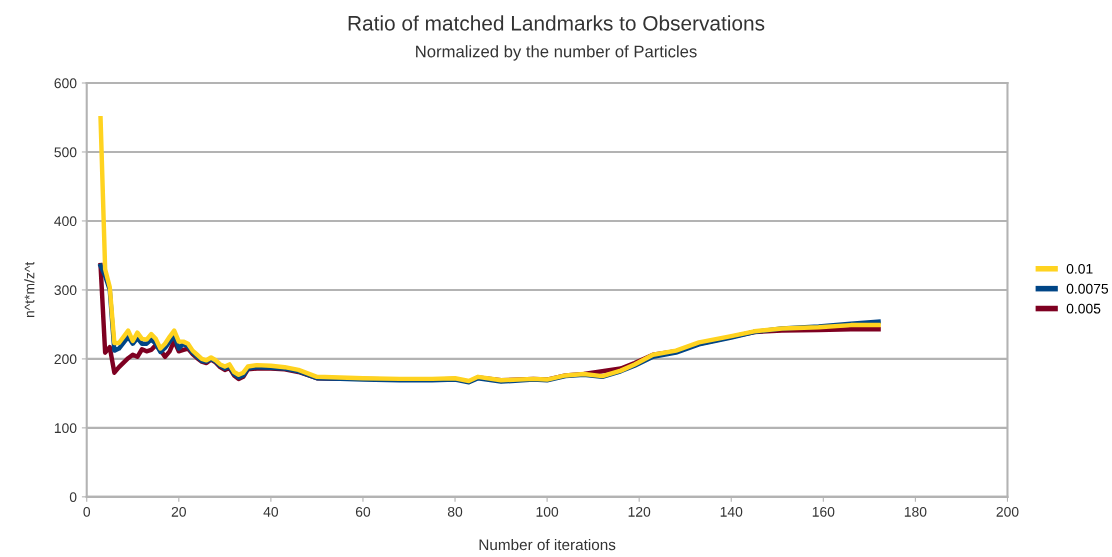 This screenshot has height=557, width=1112. Describe the element at coordinates (547, 511) in the screenshot. I see `x-tick-label: 100` at that location.